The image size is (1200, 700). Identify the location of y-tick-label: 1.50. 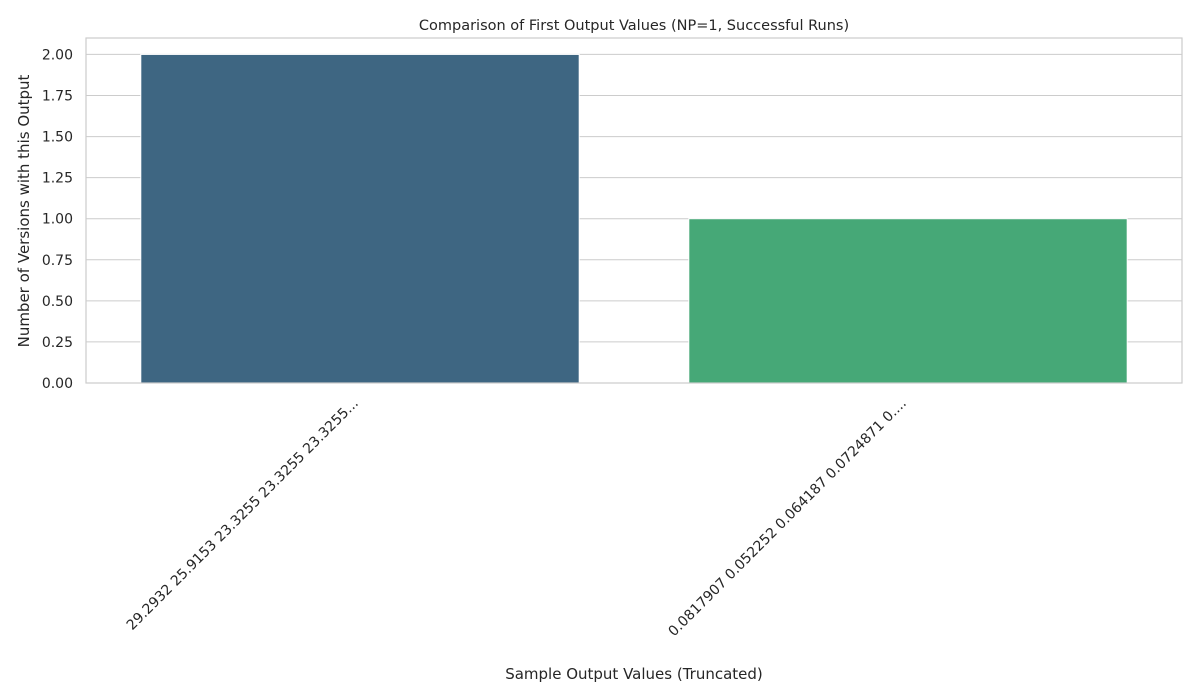
(57, 138).